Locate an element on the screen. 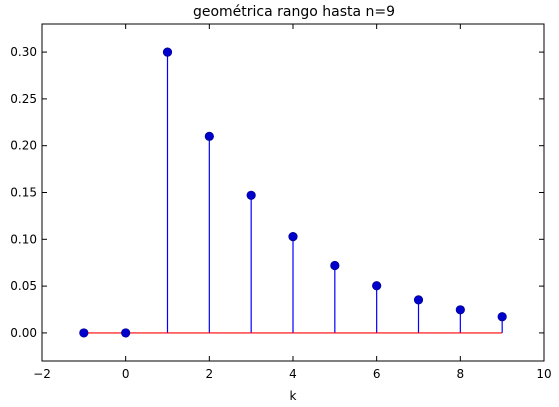 Image resolution: width=559 pixels, height=407 pixels. y-tick-label: 0.00 is located at coordinates (23, 333).